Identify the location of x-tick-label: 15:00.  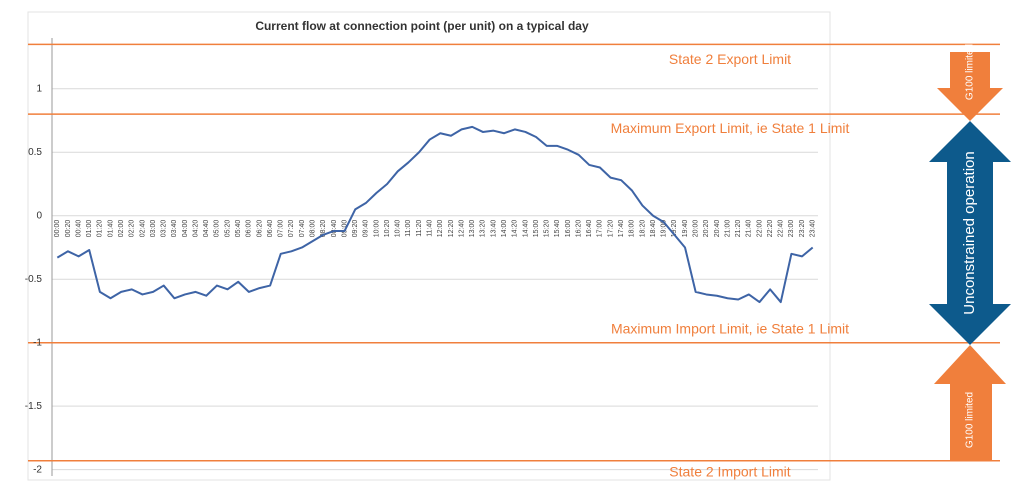
(536, 229).